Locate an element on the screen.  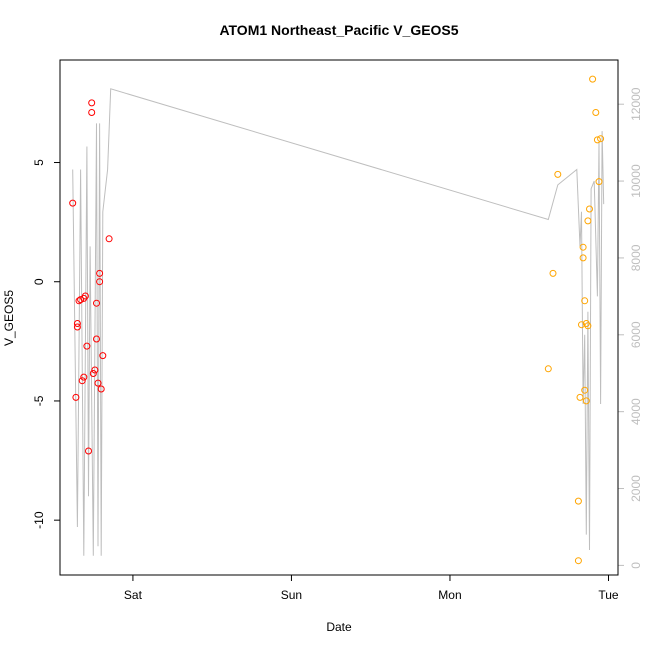
y2-tick-label: 2000 is located at coordinates (636, 488).